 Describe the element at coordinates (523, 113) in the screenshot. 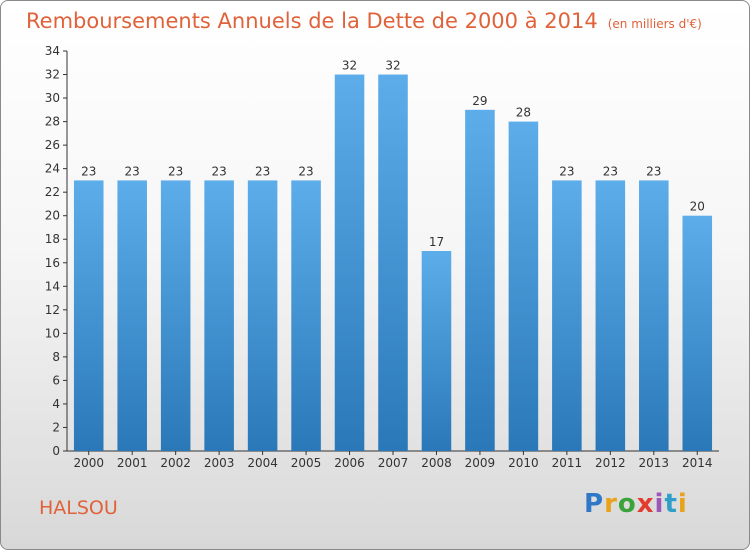

I see `bar-value-label: 28` at that location.